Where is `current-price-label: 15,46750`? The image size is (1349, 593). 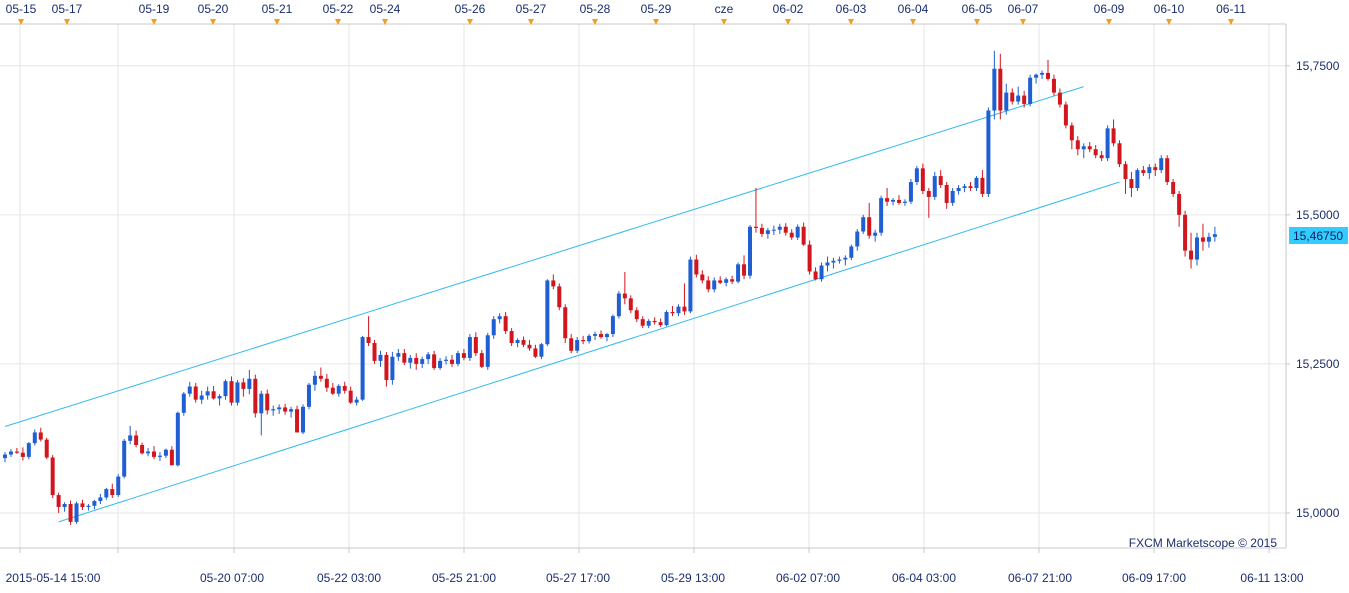 current-price-label: 15,46750 is located at coordinates (1318, 235).